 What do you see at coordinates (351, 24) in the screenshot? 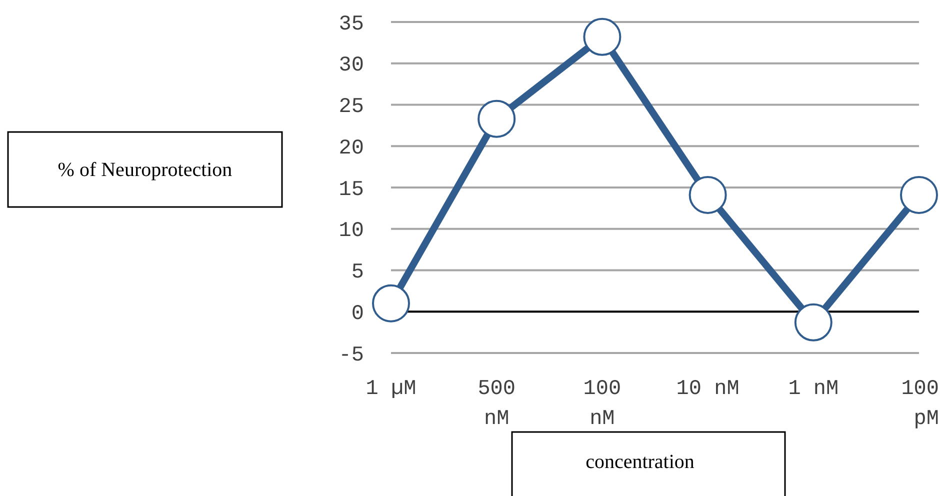
I see `y-tick-label: 35` at bounding box center [351, 24].